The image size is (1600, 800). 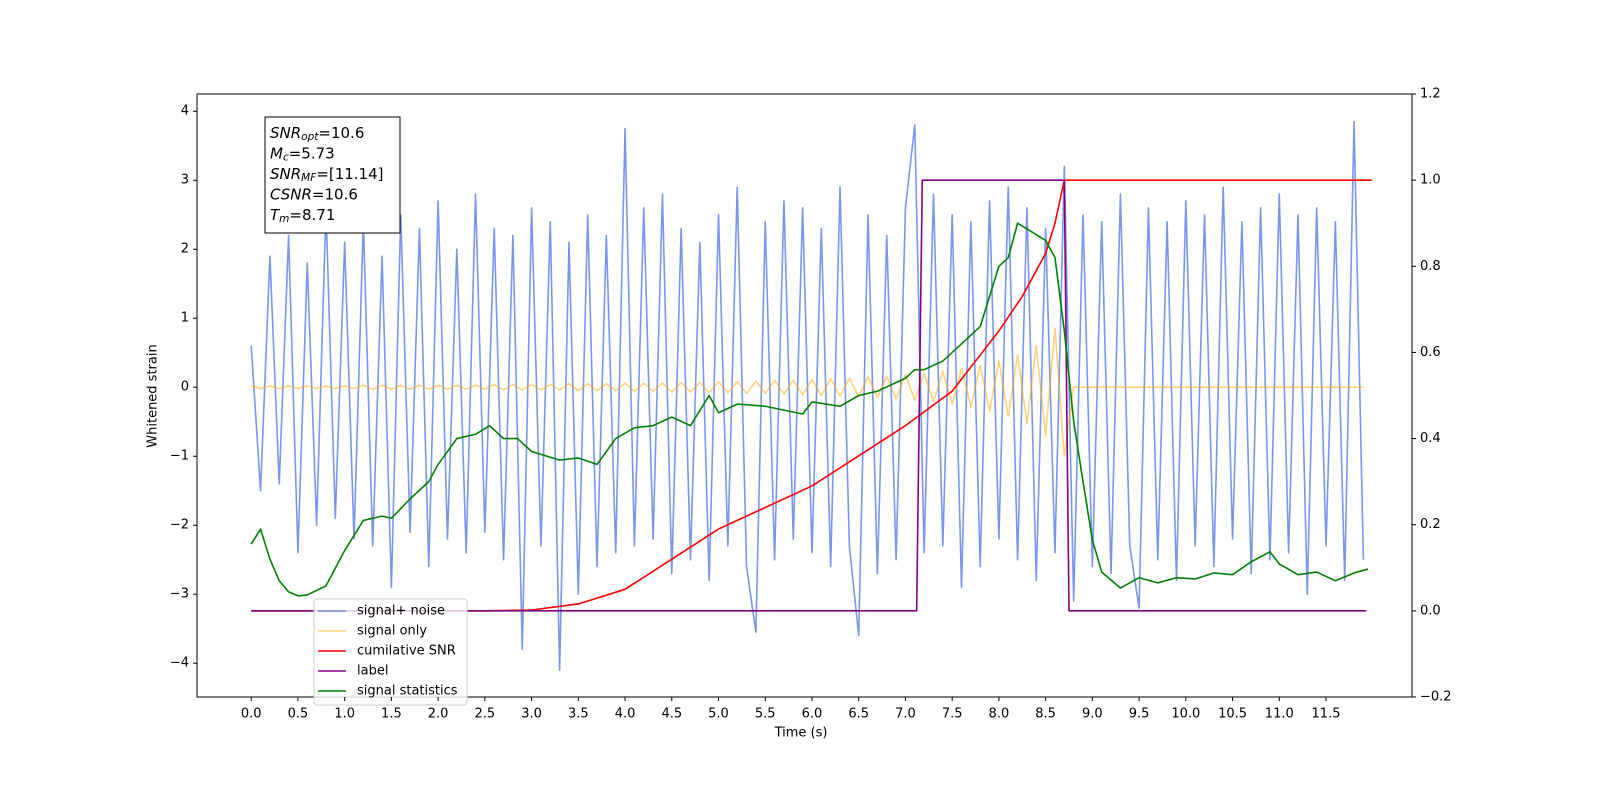 What do you see at coordinates (312, 153) in the screenshot?
I see `annotation-value: =5.73` at bounding box center [312, 153].